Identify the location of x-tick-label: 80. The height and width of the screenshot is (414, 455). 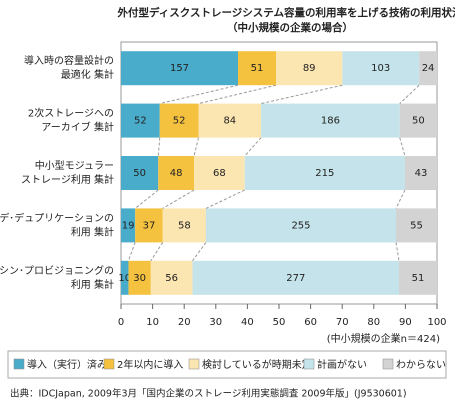
(373, 322).